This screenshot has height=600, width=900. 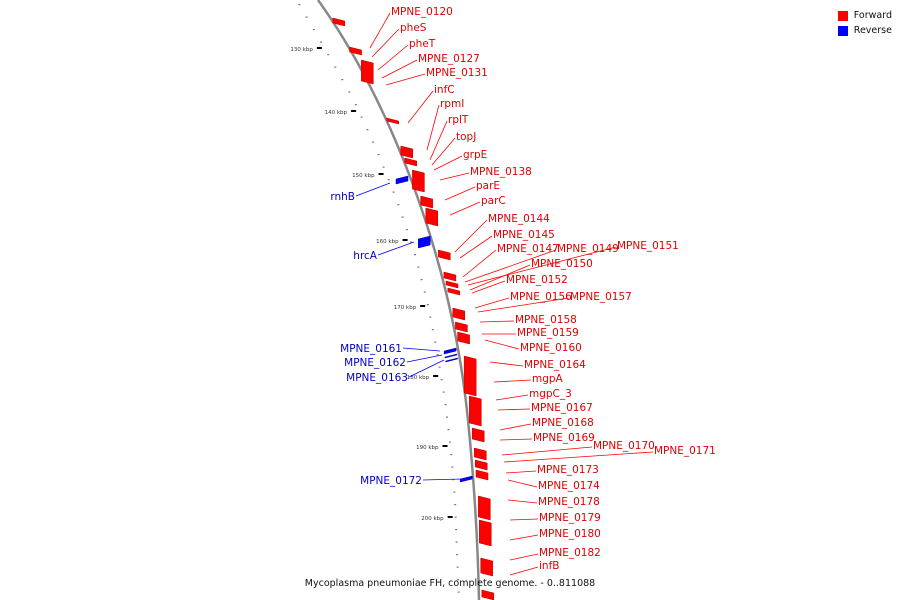 I want to click on gene-label-mpne-0138: MPNE_0138, so click(x=501, y=172).